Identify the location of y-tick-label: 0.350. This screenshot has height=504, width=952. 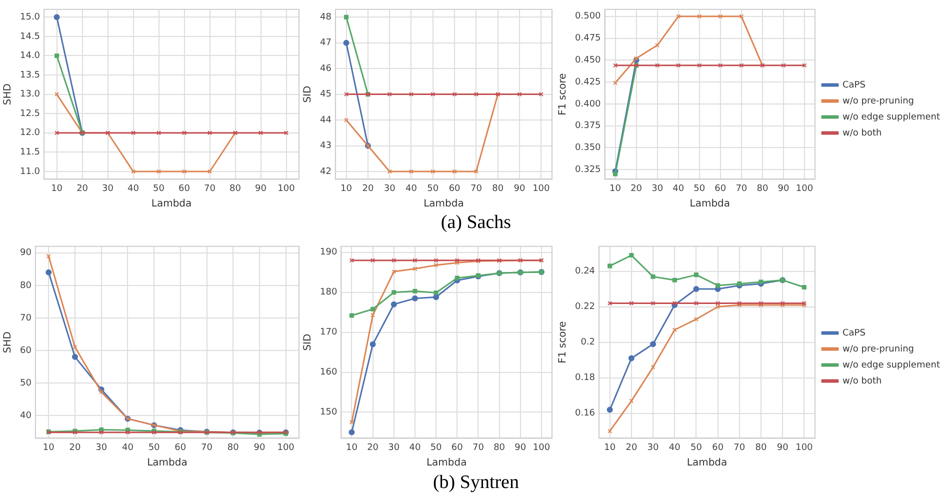
(588, 148).